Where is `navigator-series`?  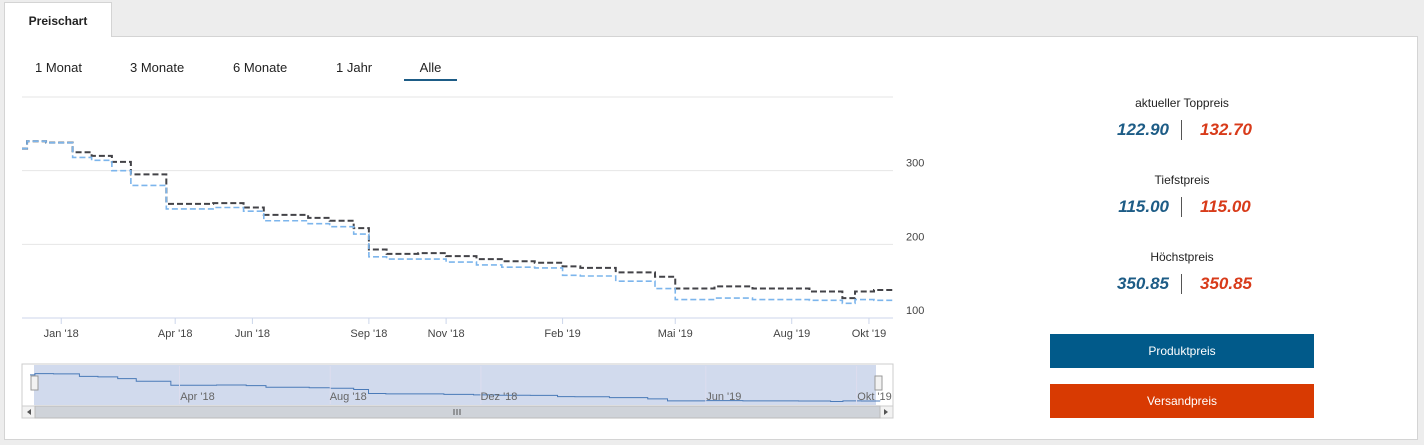
navigator-series is located at coordinates (455, 387).